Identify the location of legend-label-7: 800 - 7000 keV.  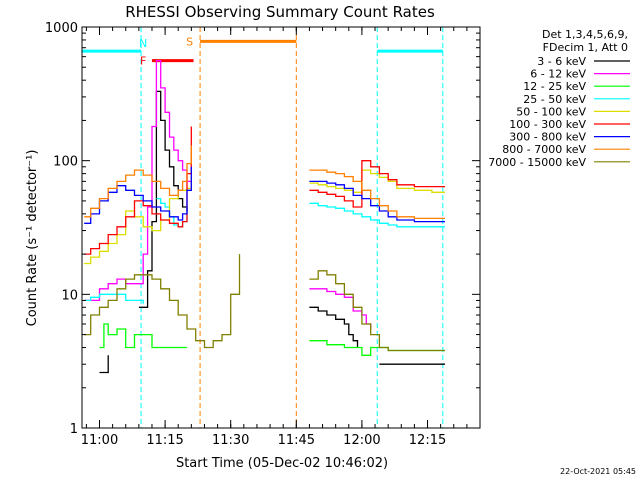
(544, 149).